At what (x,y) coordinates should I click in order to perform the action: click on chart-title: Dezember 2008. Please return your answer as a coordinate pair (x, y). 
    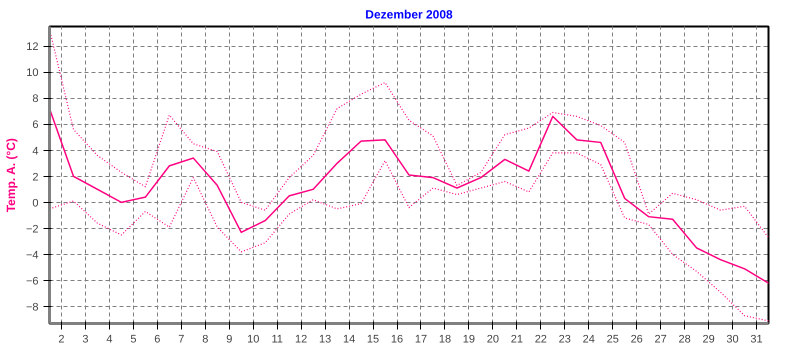
    Looking at the image, I should click on (409, 15).